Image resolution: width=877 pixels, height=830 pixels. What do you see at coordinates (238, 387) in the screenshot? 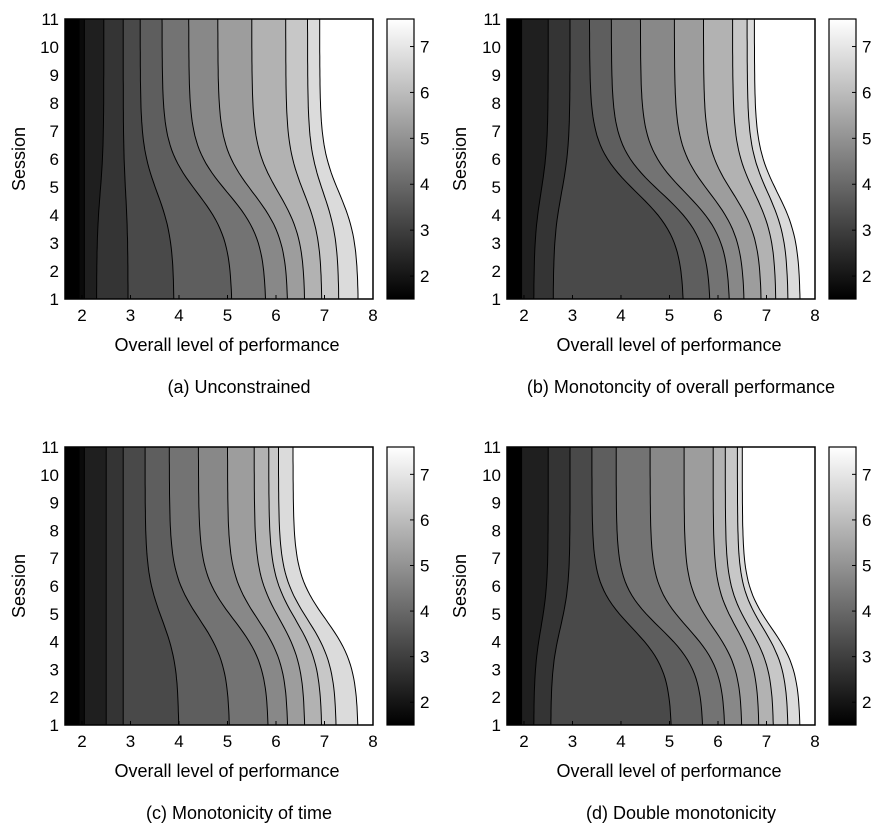
I see `panel-caption: (a) Unconstrained` at bounding box center [238, 387].